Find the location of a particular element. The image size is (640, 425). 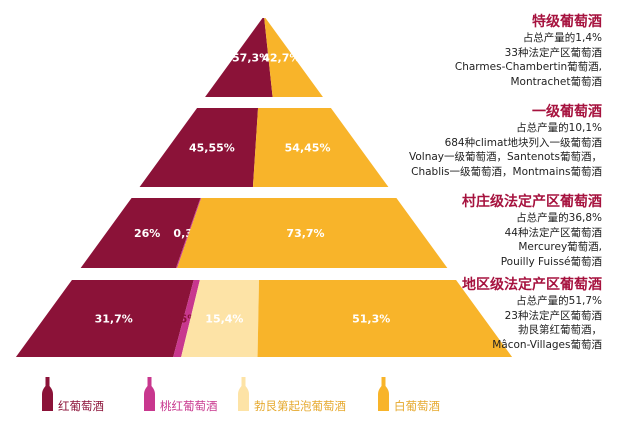

tier-title: 一级葡萄酒 is located at coordinates (567, 112).